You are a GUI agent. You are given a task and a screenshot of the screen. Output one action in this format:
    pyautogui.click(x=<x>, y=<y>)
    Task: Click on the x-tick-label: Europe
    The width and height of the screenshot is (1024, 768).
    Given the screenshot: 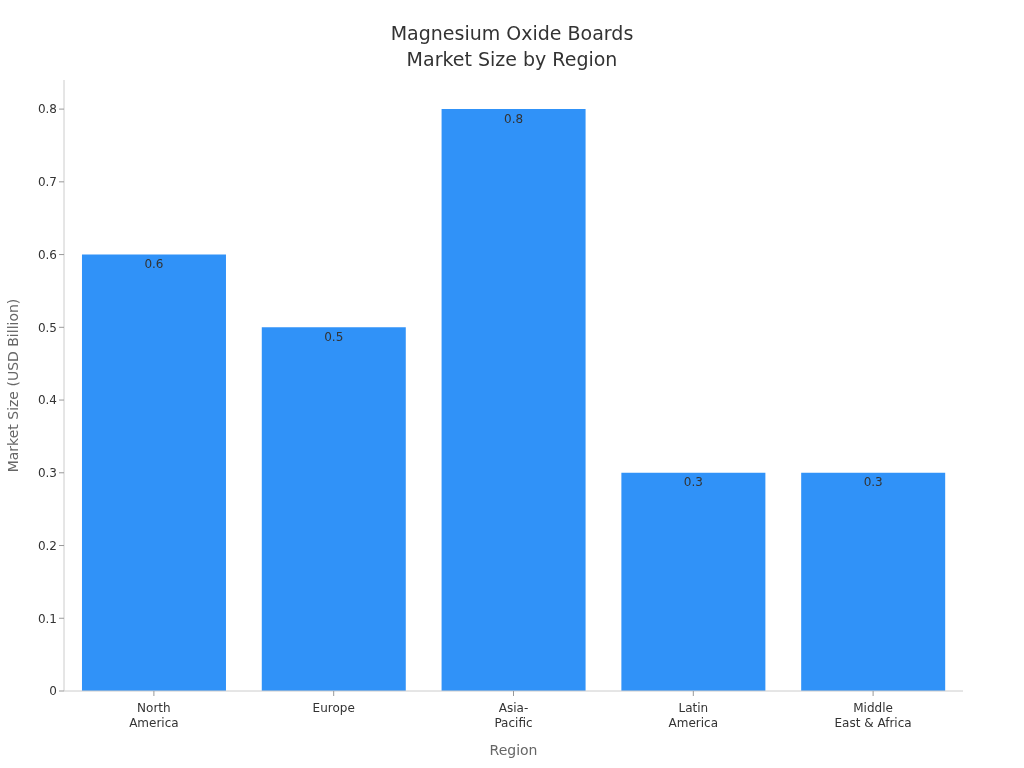 What is the action you would take?
    pyautogui.click(x=333, y=708)
    